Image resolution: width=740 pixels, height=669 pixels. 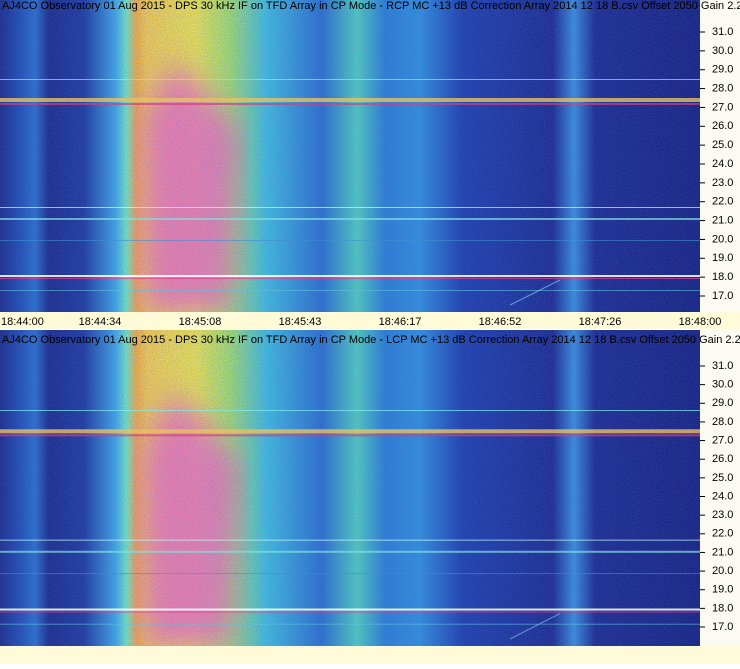 I want to click on time-label: 18:44:34, so click(x=100, y=322).